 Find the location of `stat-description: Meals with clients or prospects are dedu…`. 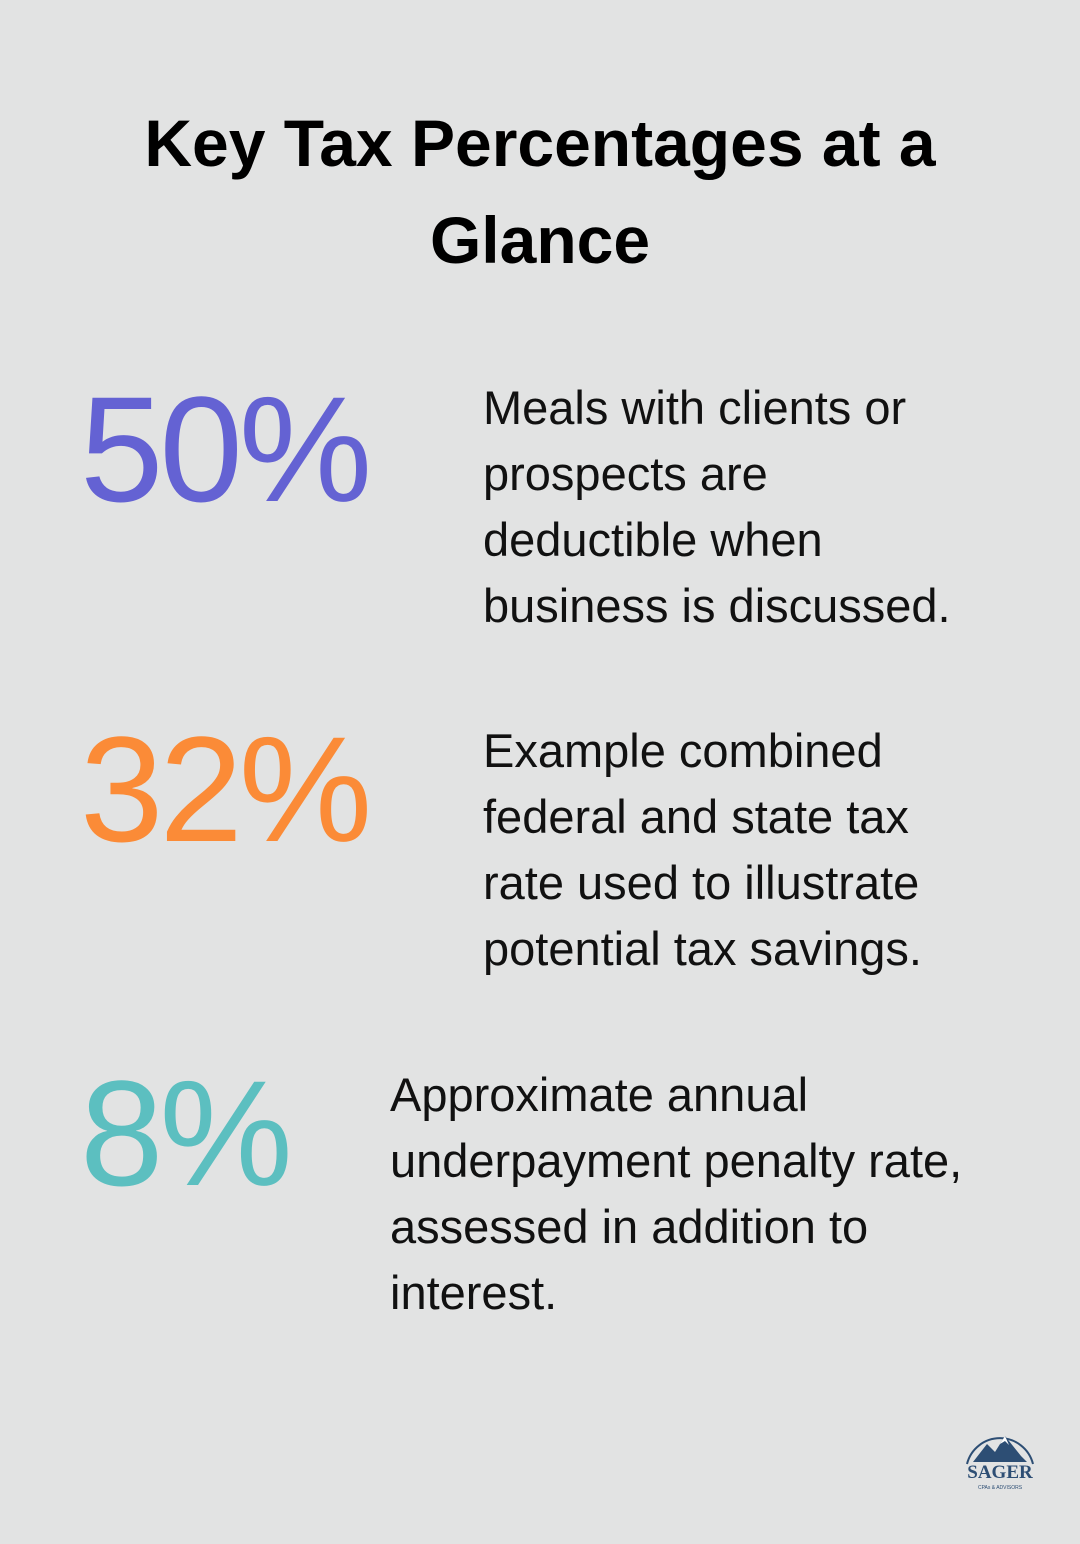

stat-description: Meals with clients or prospects are dedu… is located at coordinates (717, 506).